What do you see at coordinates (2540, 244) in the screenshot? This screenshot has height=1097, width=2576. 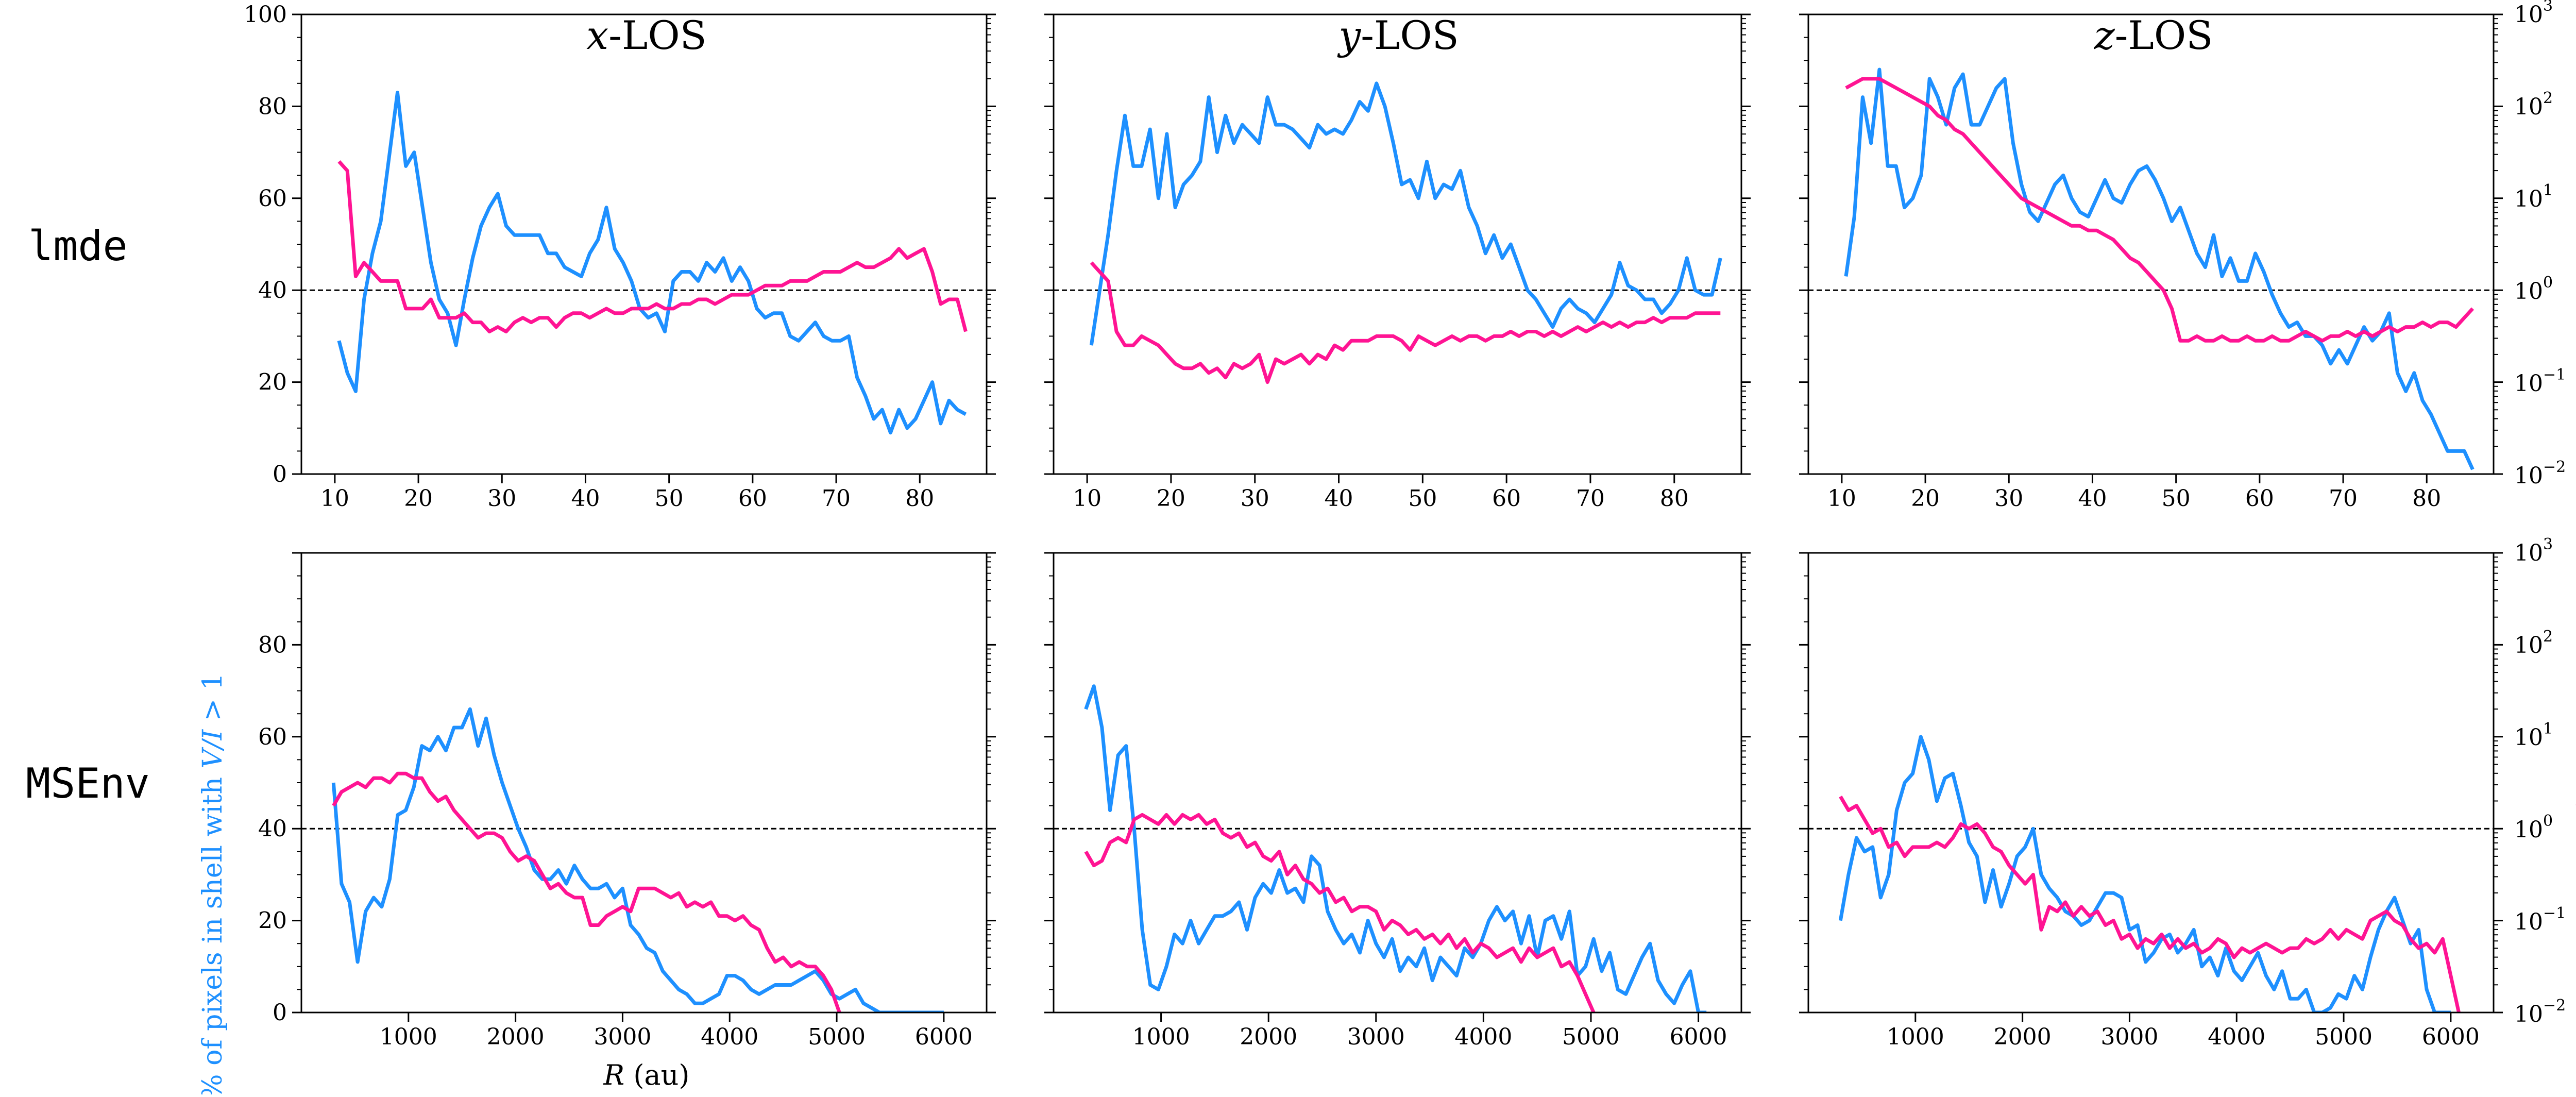 I see `right-axis-labels-row1: 10⁻² 10⁻¹ 10⁰ 10¹ 10² 10³` at bounding box center [2540, 244].